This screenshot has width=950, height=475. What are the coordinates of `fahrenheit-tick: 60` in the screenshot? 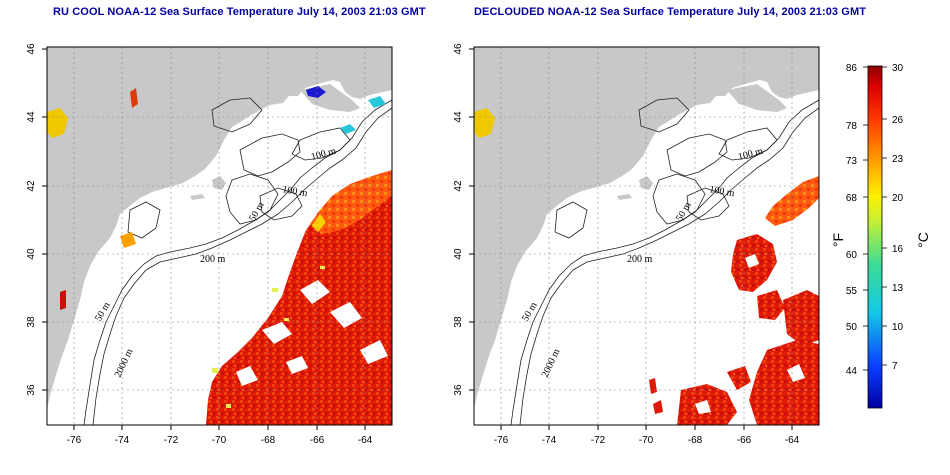 It's located at (852, 255).